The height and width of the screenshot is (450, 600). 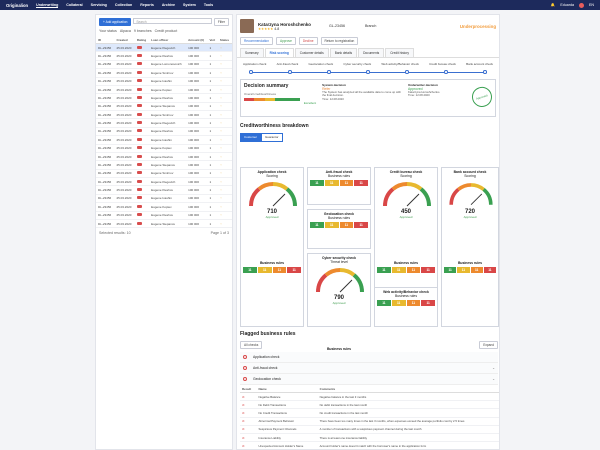 What do you see at coordinates (115, 22) in the screenshot?
I see `add-application-button: + Add application` at bounding box center [115, 22].